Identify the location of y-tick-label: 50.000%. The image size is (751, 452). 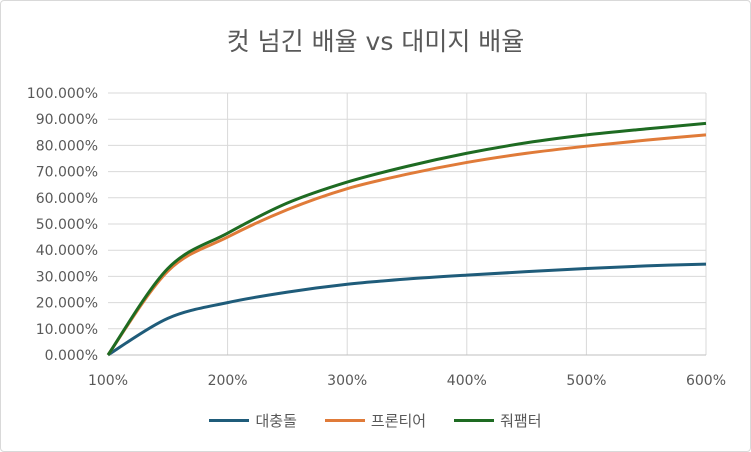
(67, 225).